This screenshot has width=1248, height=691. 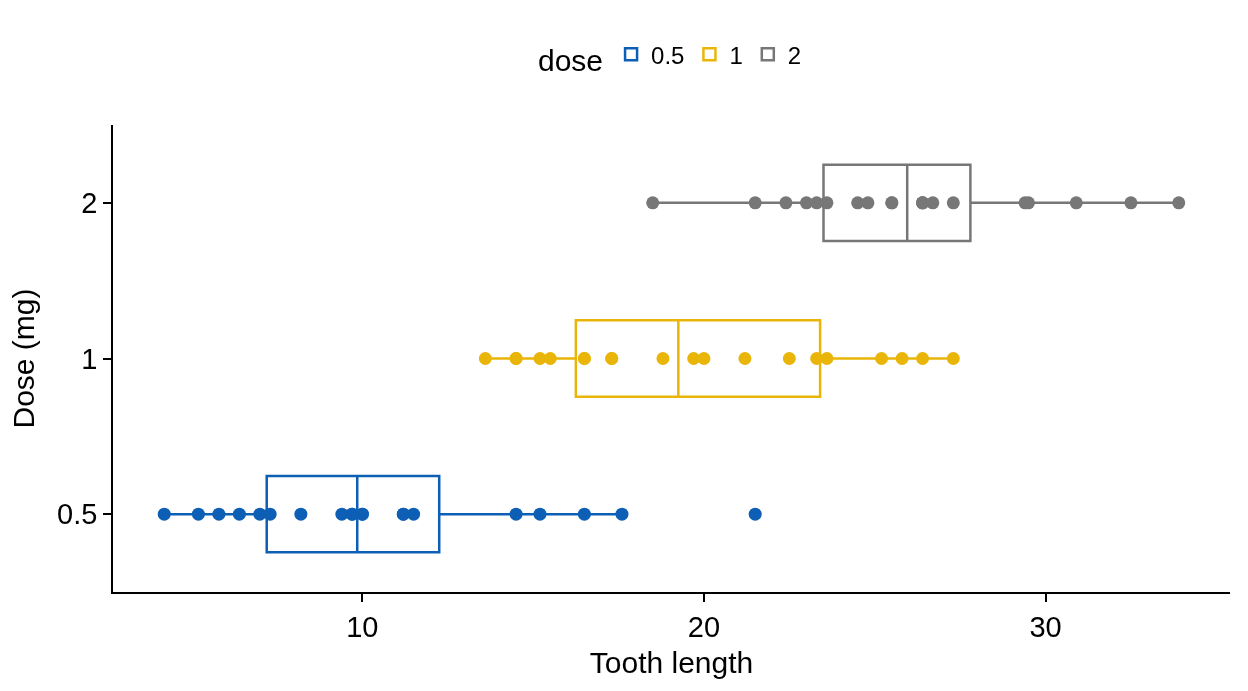 I want to click on y-axis-title: Dose (mg), so click(x=23, y=358).